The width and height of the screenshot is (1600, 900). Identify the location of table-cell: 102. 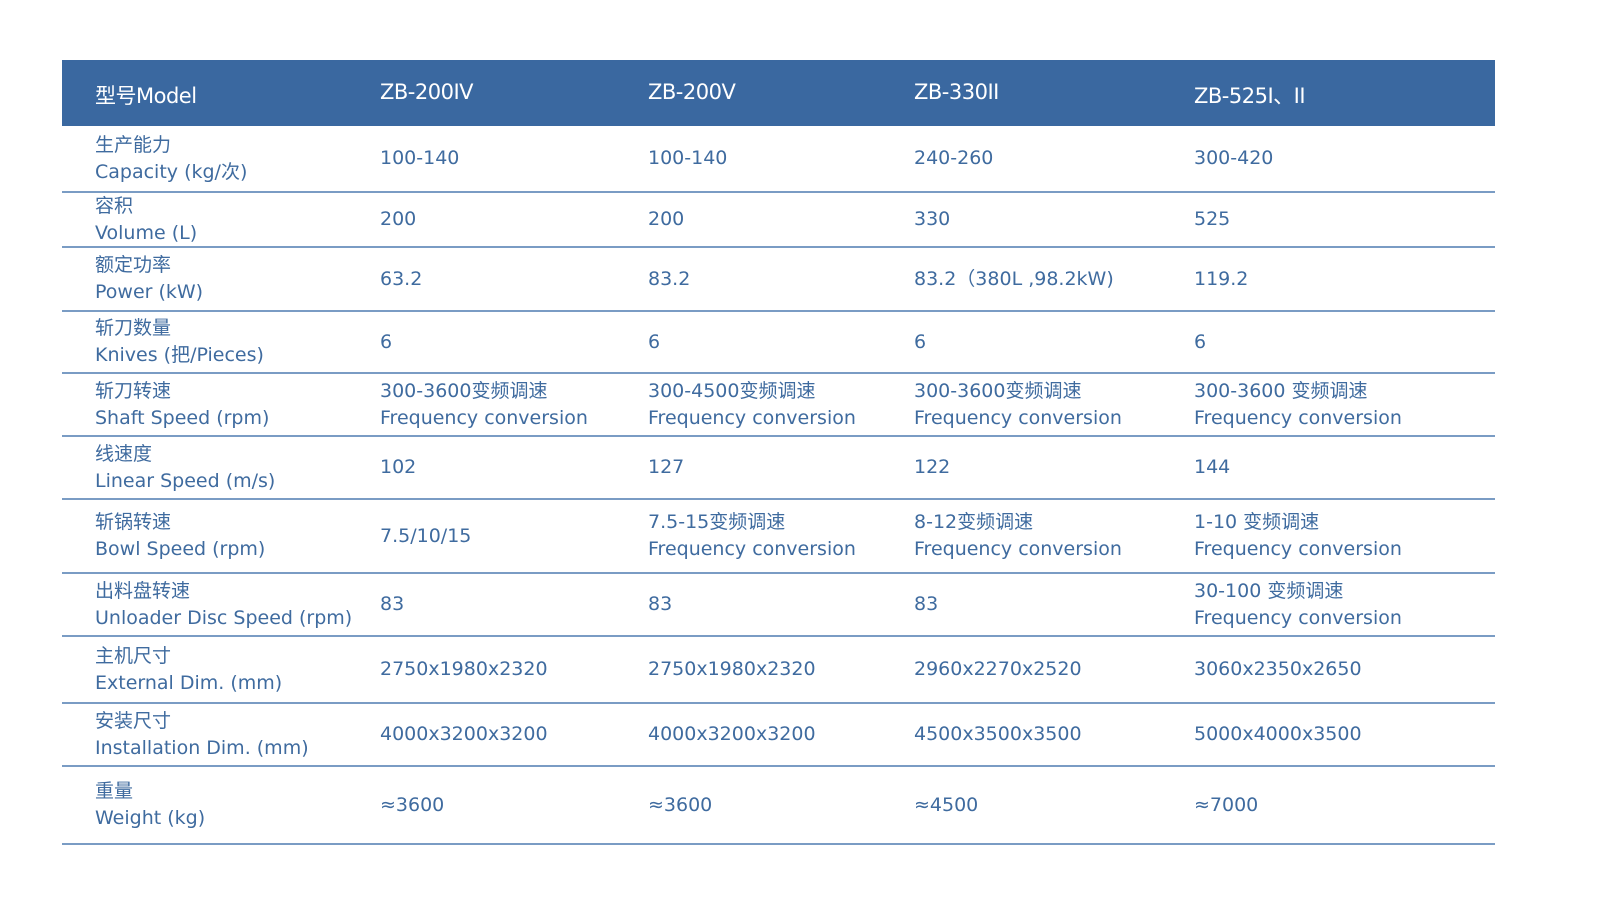
(398, 467).